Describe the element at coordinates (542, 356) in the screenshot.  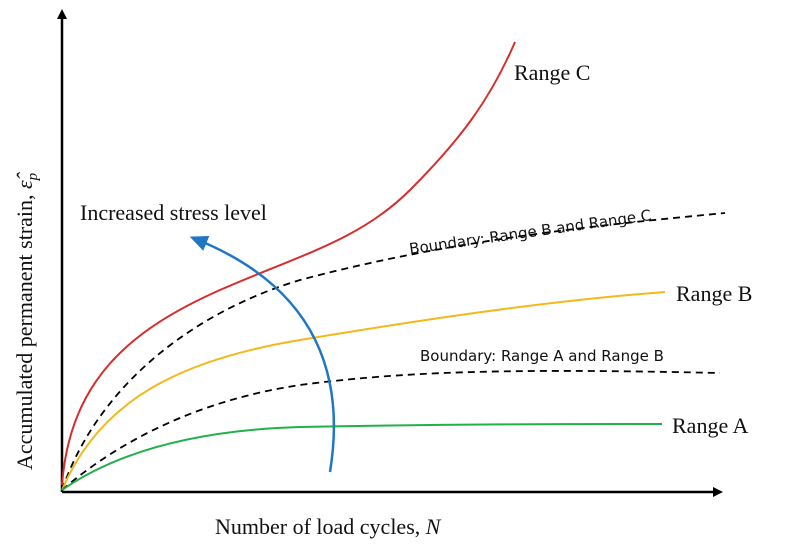
I see `label-boundary-ab: Boundary: Range A and Range B` at that location.